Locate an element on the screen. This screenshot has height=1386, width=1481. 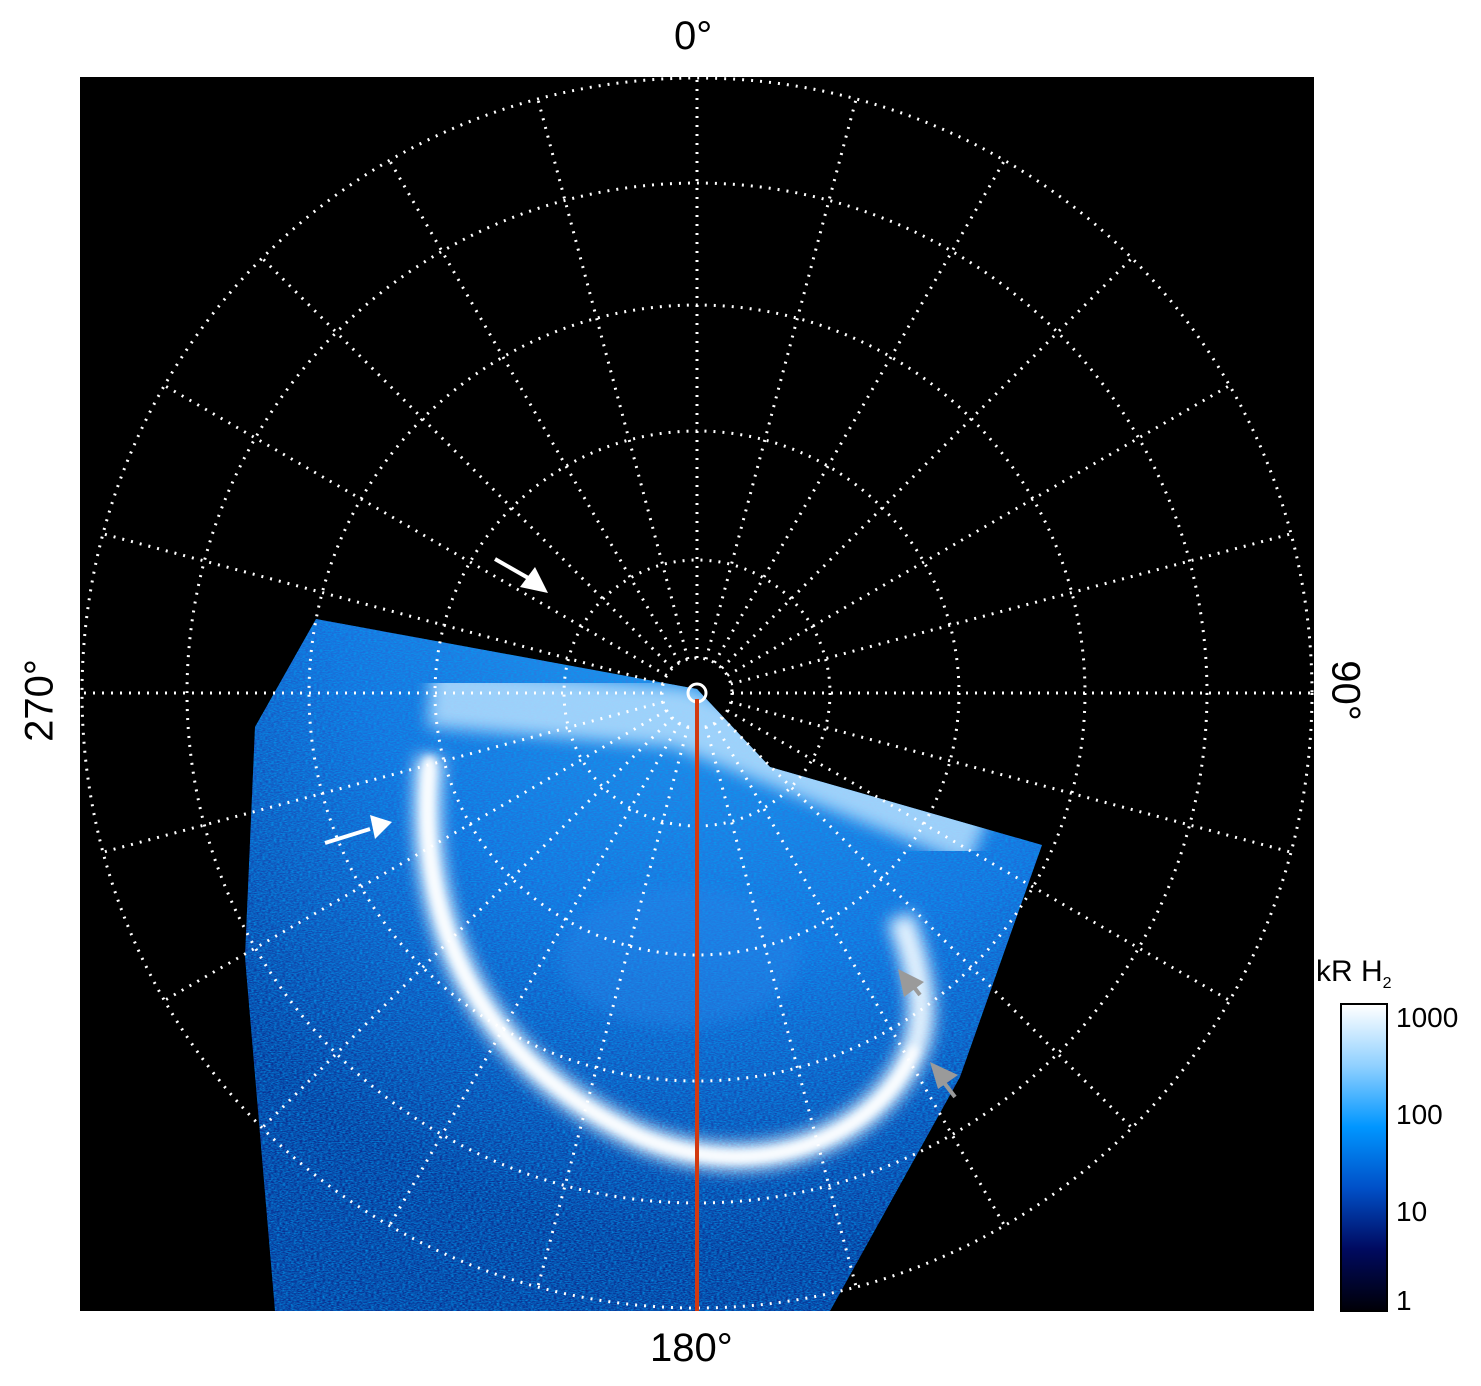
arrow-white-left is located at coordinates (358, 830).